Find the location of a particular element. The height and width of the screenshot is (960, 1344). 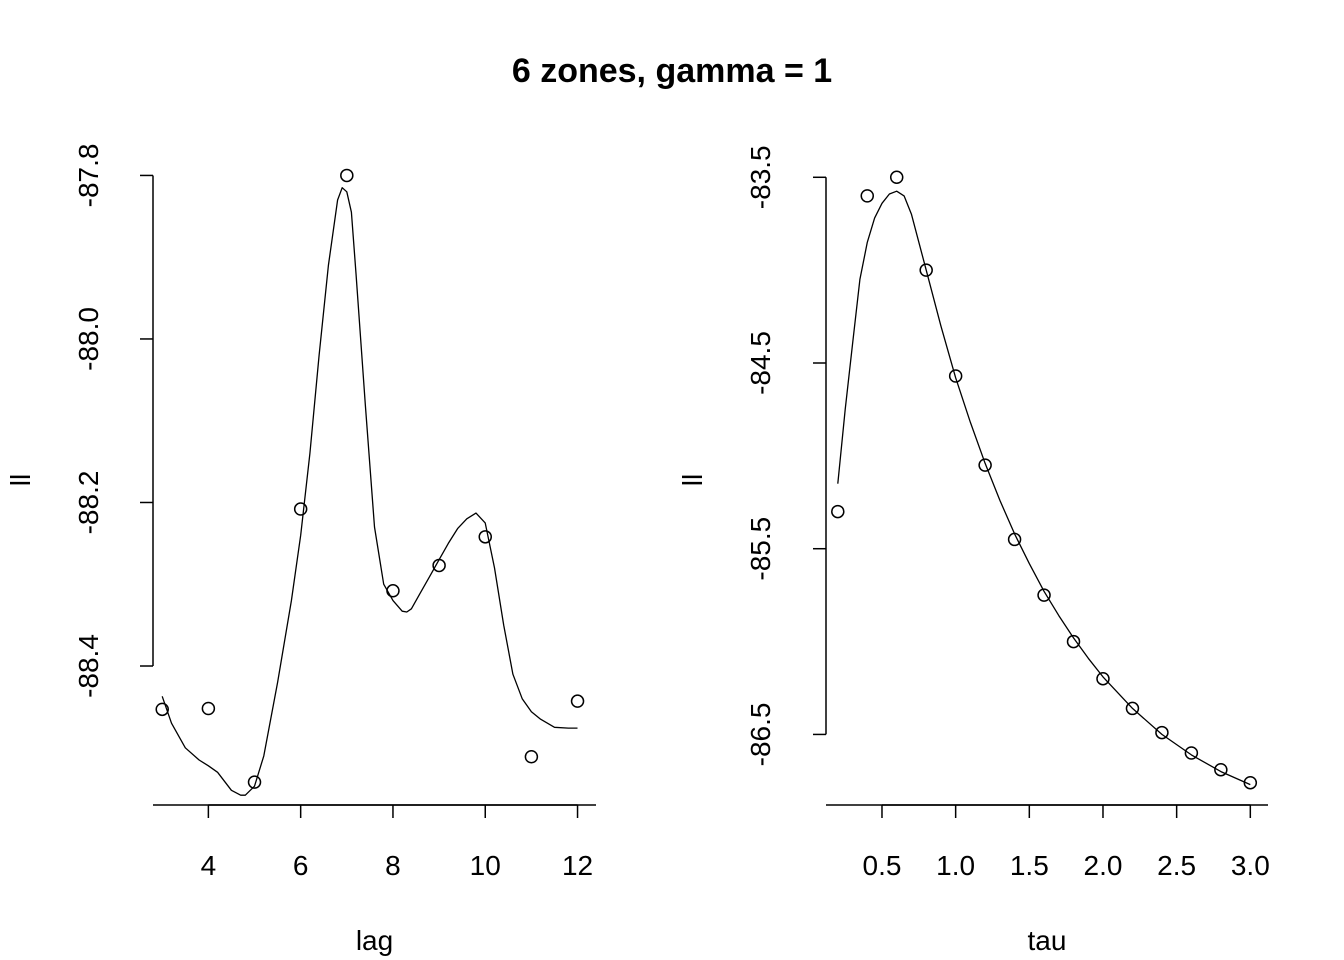

x-tick-label: 3.0 is located at coordinates (1250, 865).